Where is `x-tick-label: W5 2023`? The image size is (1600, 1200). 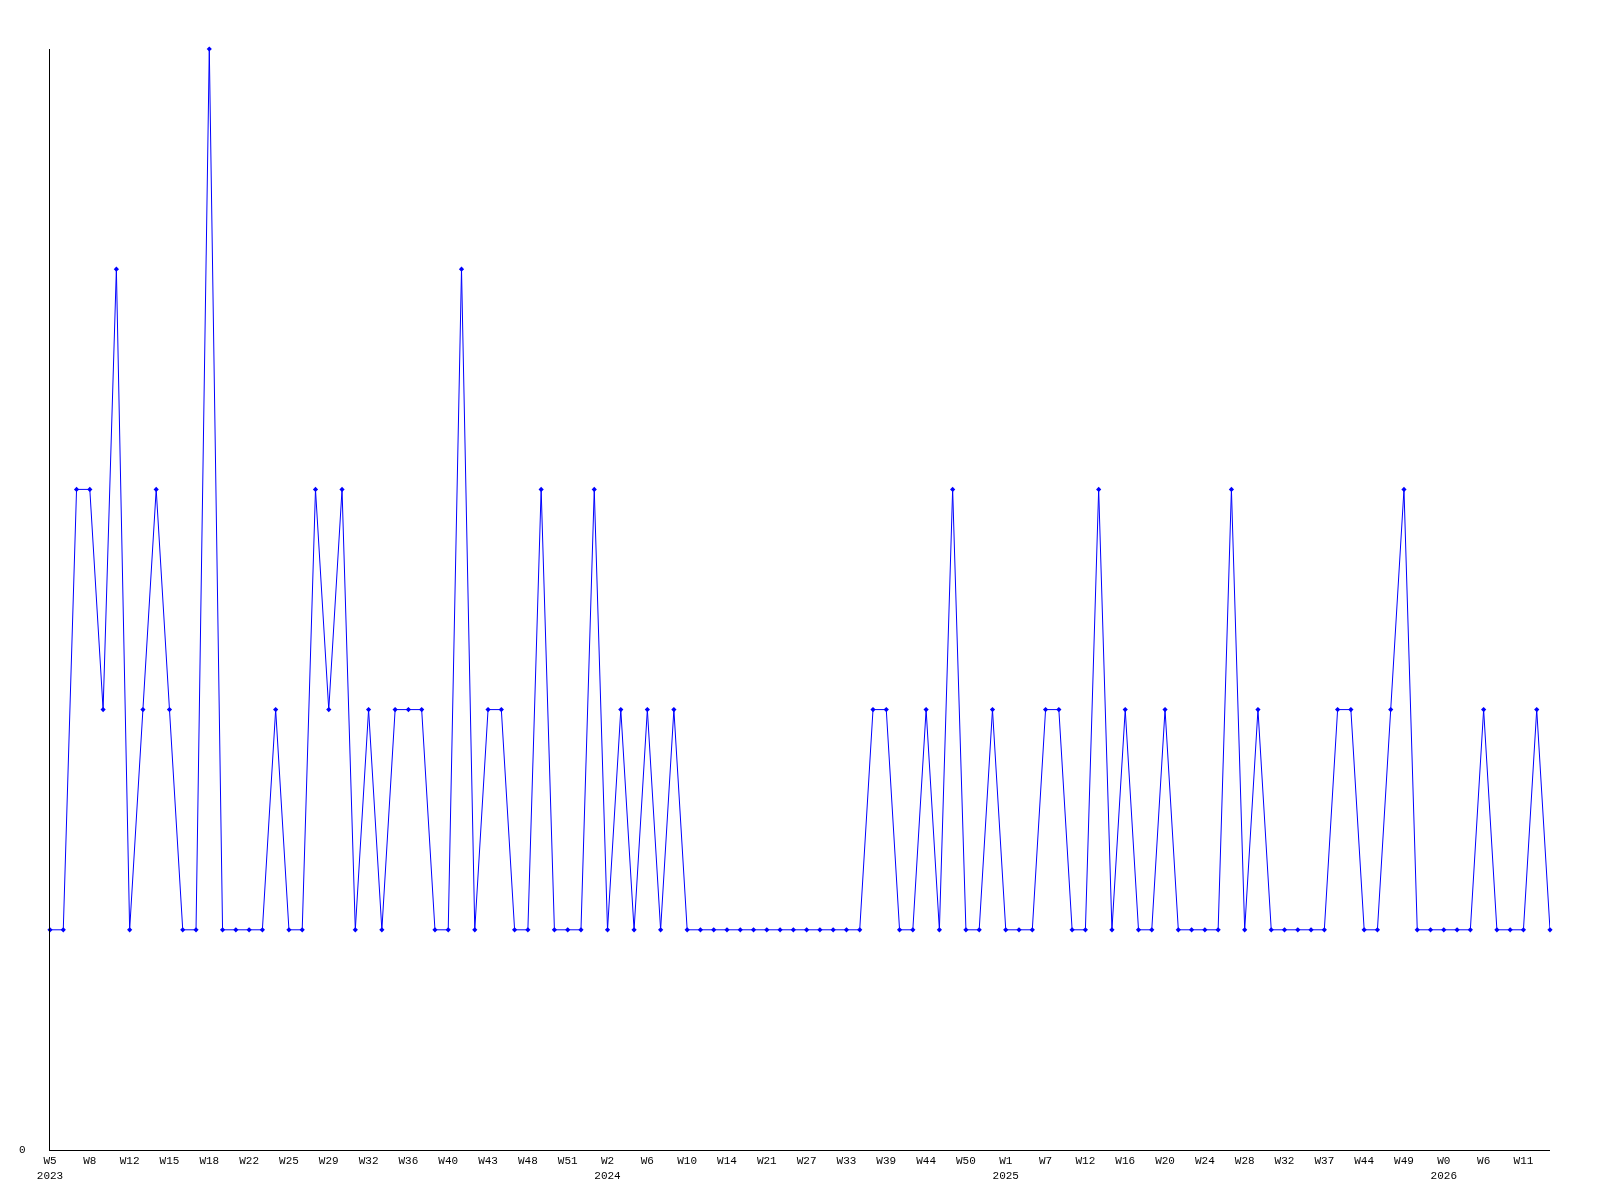
x-tick-label: W5 2023 is located at coordinates (50, 1168).